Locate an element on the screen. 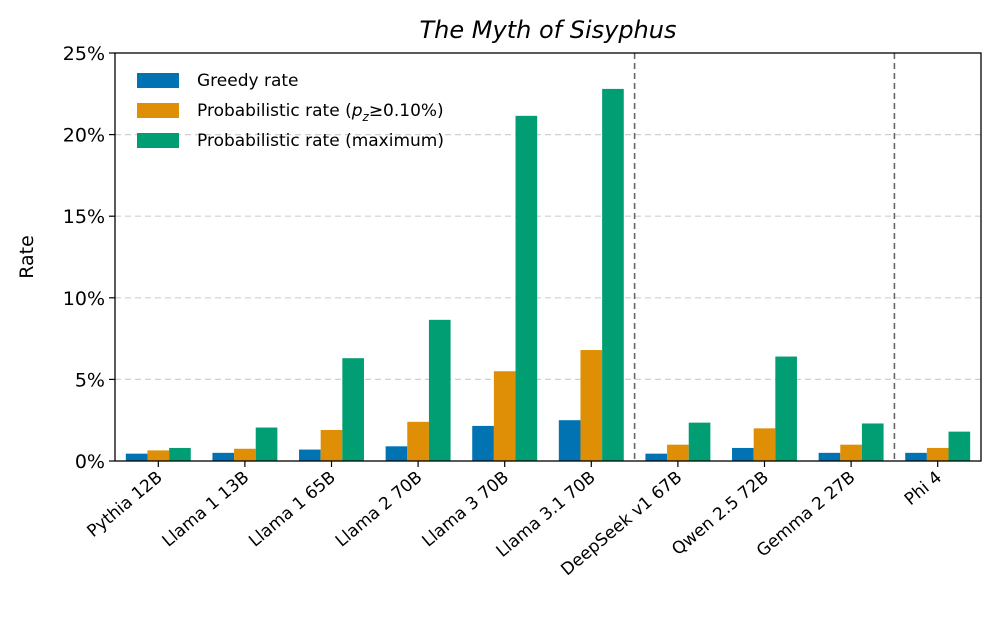 Image resolution: width=997 pixels, height=632 pixels. y-tick-label: 25% is located at coordinates (84, 54).